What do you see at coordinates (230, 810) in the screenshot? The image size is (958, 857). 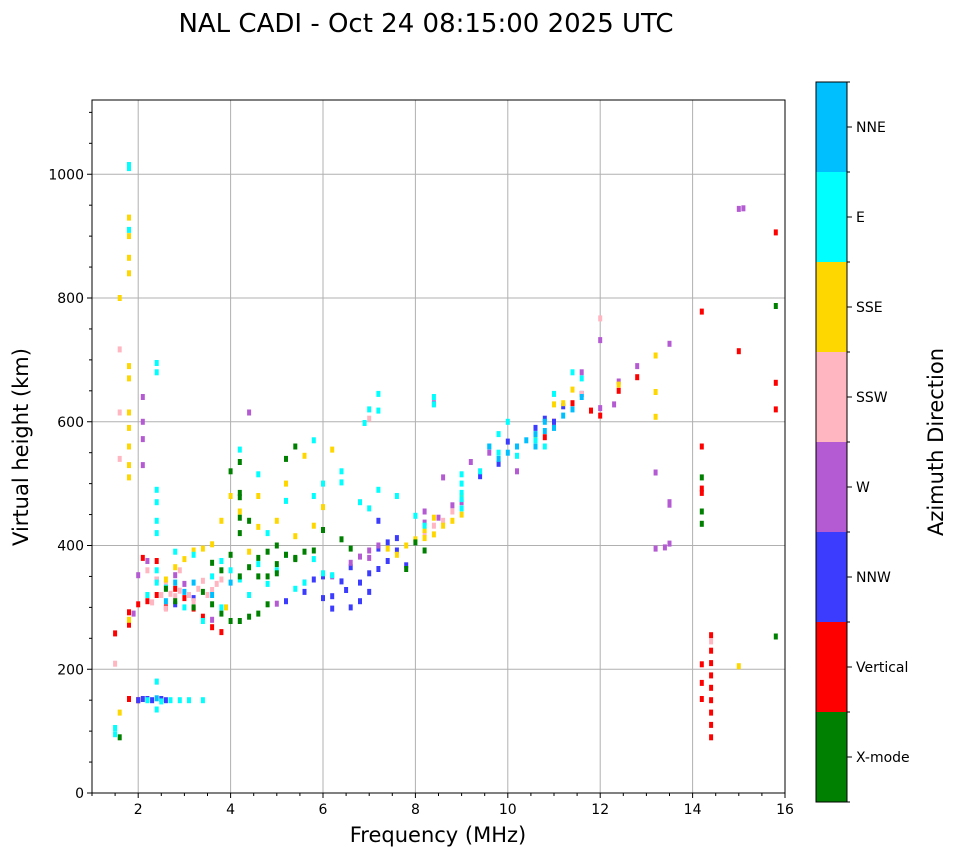 I see `x-tick-label: 4` at bounding box center [230, 810].